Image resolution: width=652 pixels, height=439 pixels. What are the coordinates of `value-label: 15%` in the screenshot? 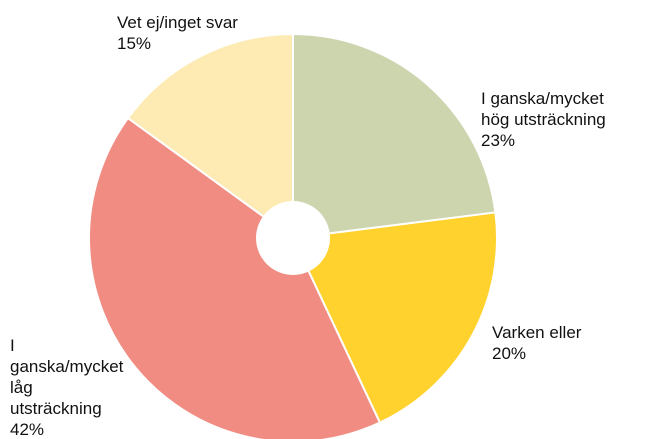 It's located at (134, 43).